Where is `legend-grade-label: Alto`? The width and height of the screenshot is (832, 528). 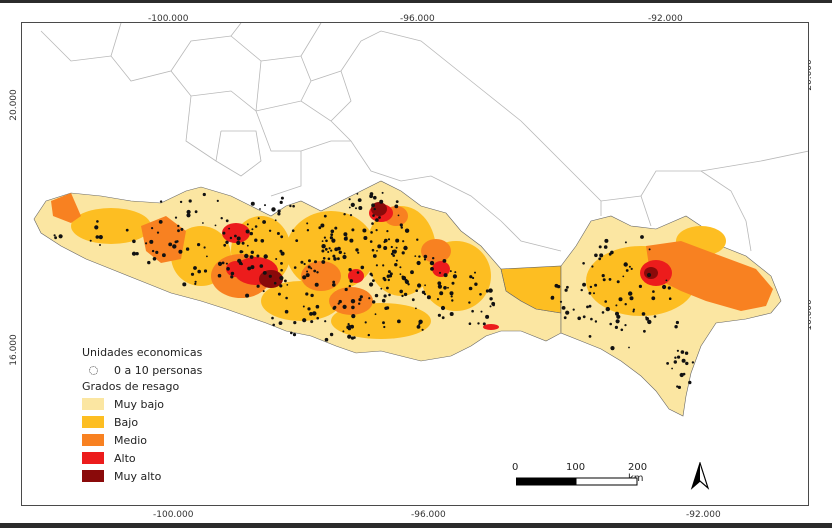
legend-grade-label: Alto is located at coordinates (125, 458).